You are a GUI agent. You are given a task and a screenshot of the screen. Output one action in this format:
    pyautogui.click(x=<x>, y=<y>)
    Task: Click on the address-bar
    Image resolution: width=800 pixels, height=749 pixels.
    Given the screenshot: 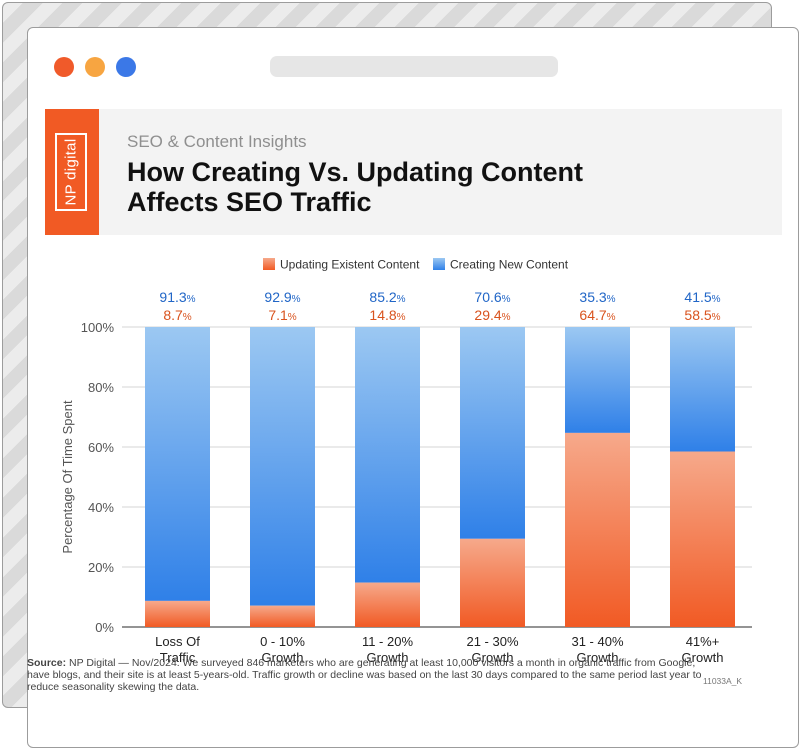 What is the action you would take?
    pyautogui.click(x=414, y=66)
    